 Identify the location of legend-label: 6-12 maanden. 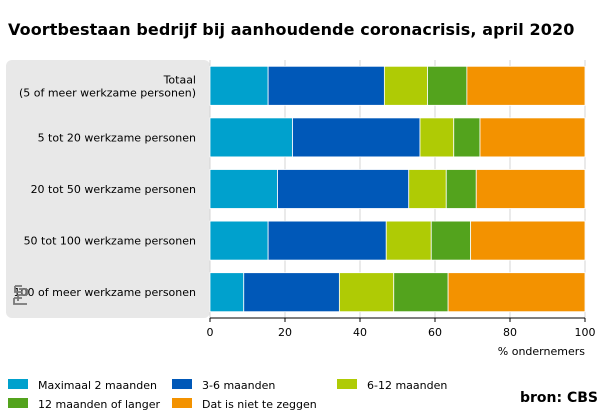
(407, 385).